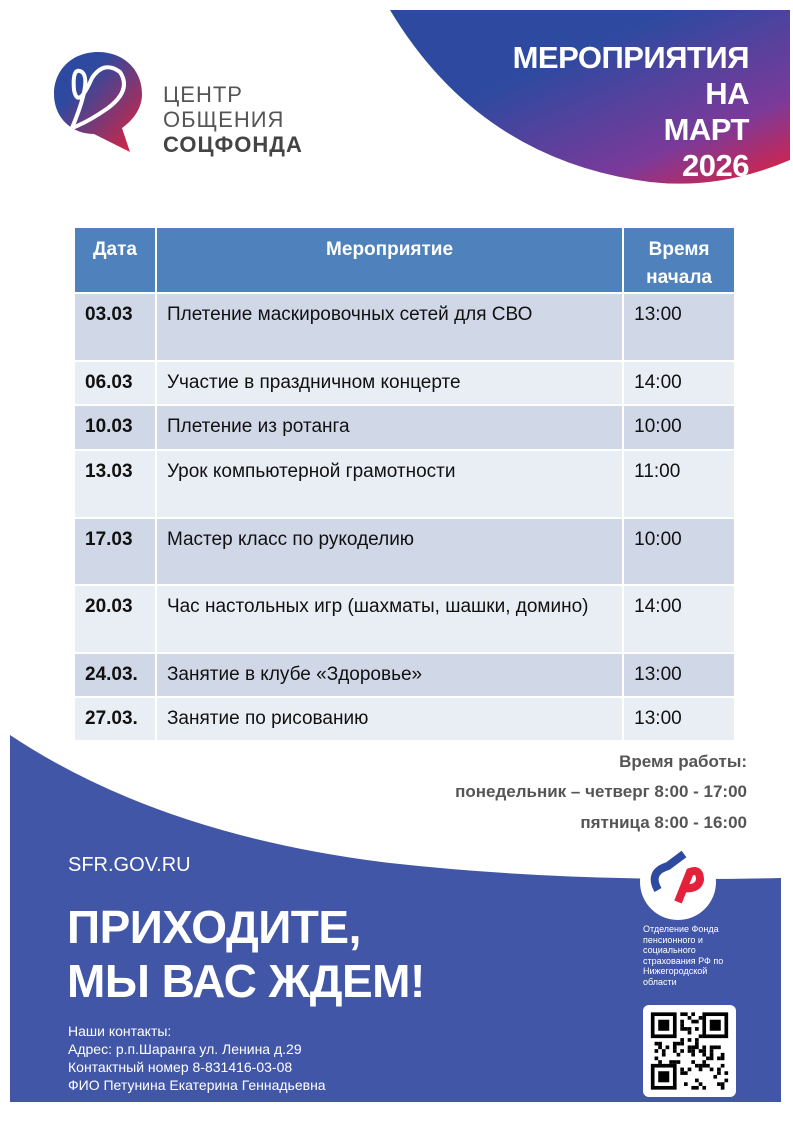  I want to click on logo-line: СОЦФОНДА, so click(233, 144).